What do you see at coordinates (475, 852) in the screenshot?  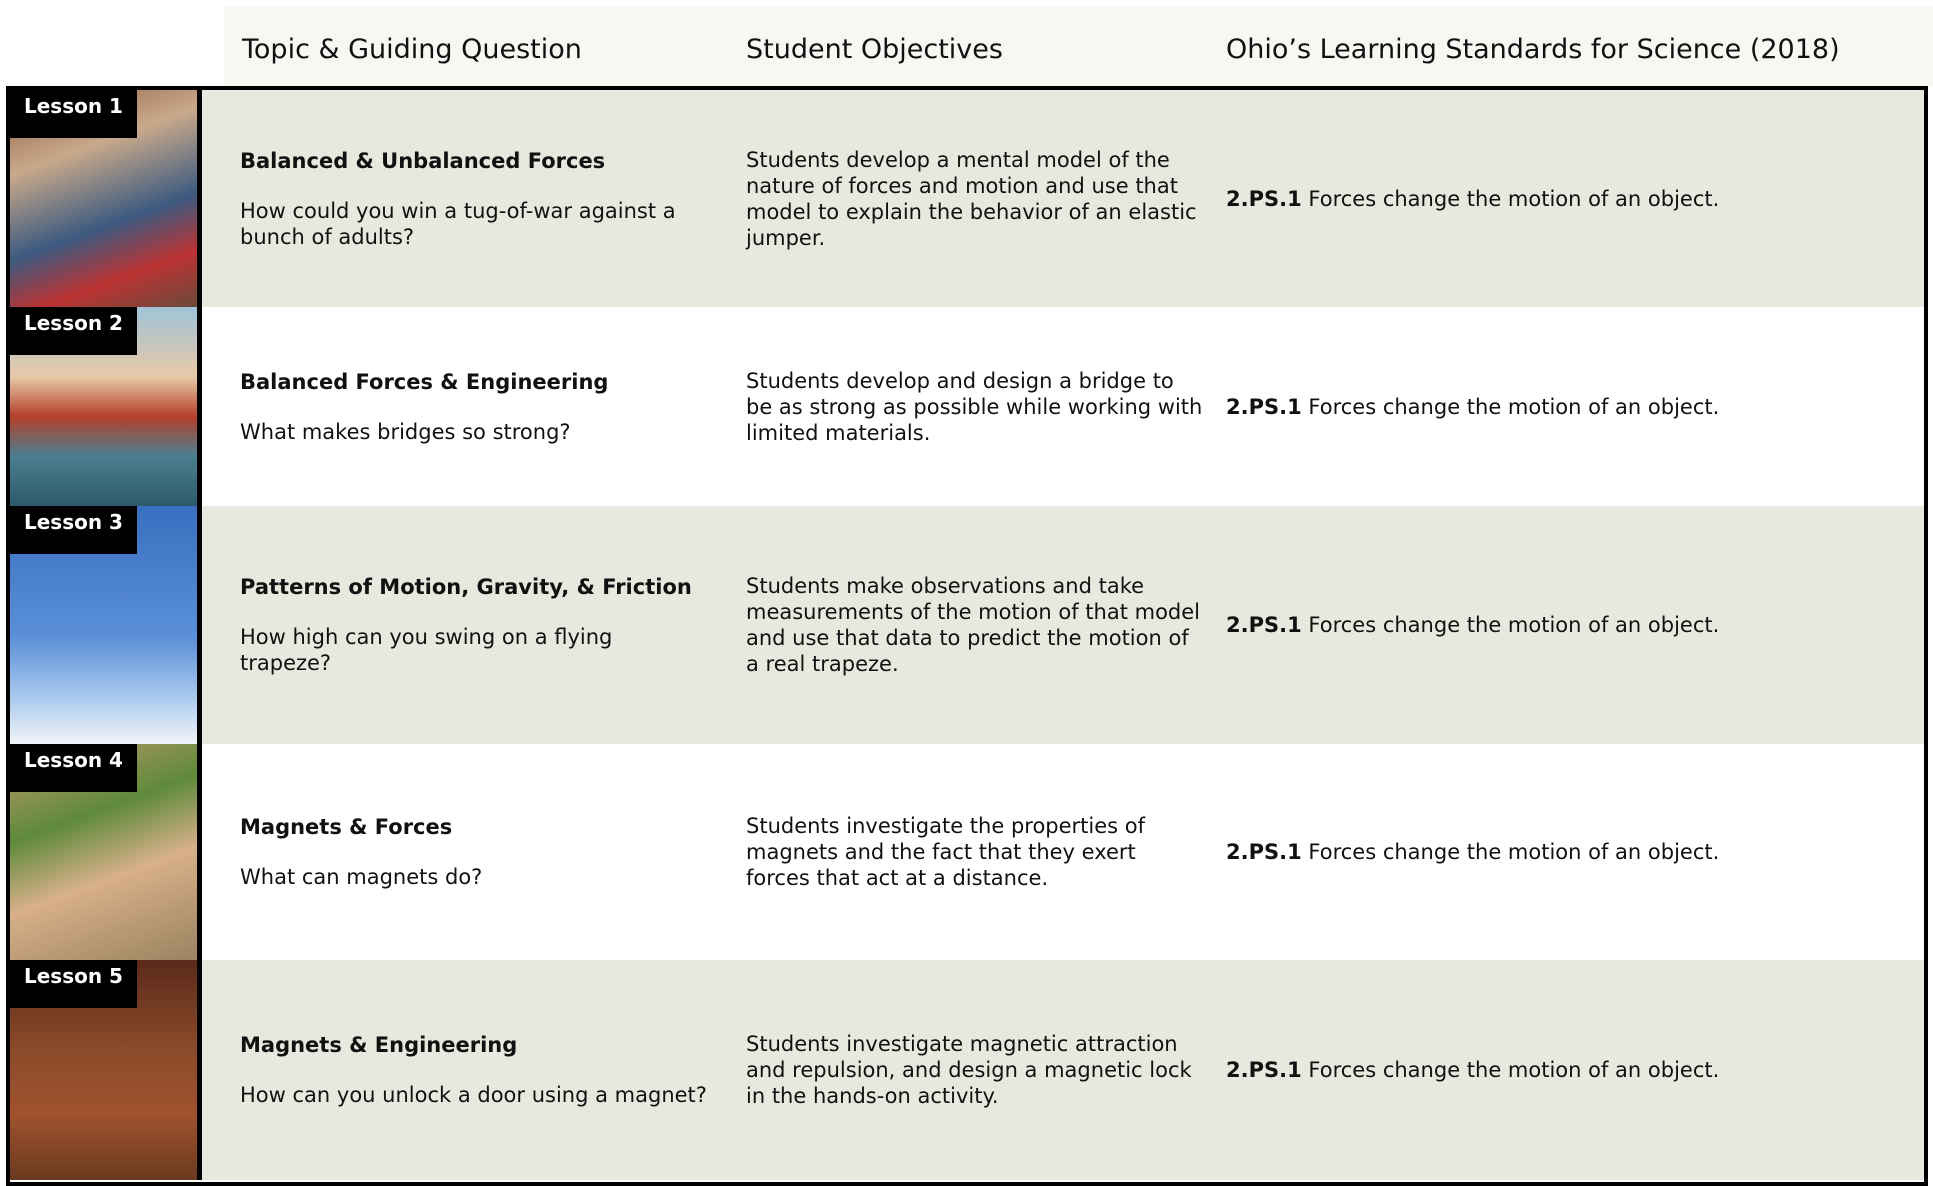 I see `topic-cell: Magnets & Forces What can magnets do?` at bounding box center [475, 852].